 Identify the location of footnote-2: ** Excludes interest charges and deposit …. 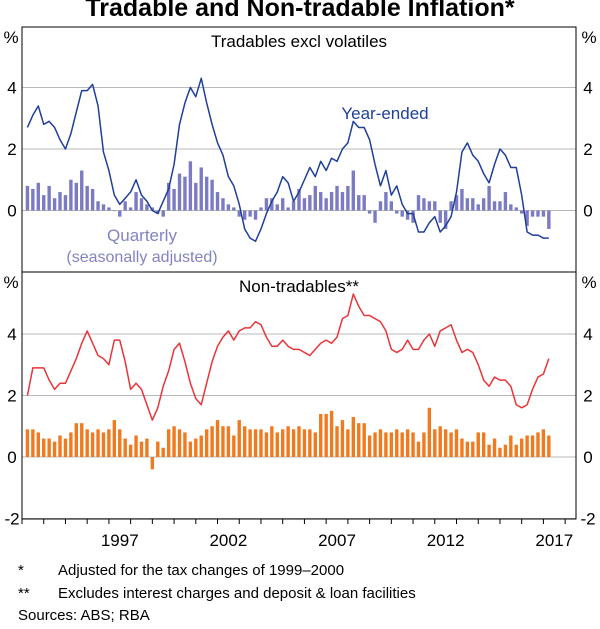
(217, 593).